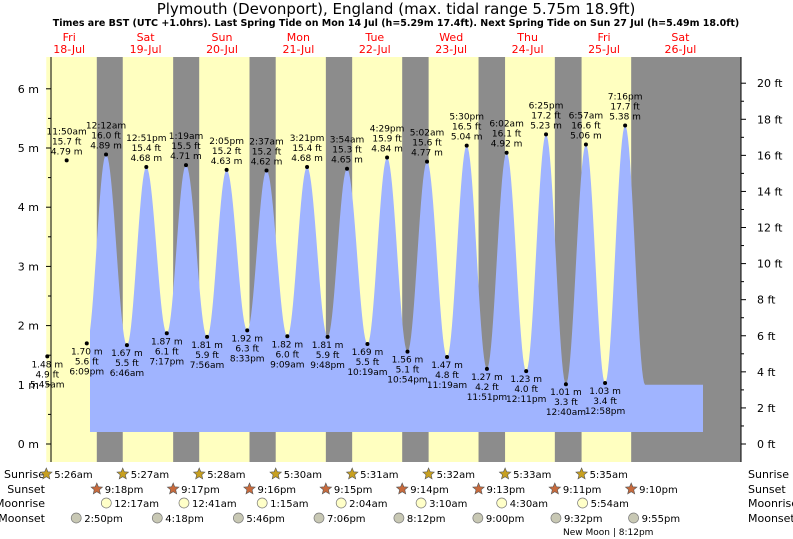 The image size is (793, 539). I want to click on tide-metres-label: 1.92 m, so click(247, 339).